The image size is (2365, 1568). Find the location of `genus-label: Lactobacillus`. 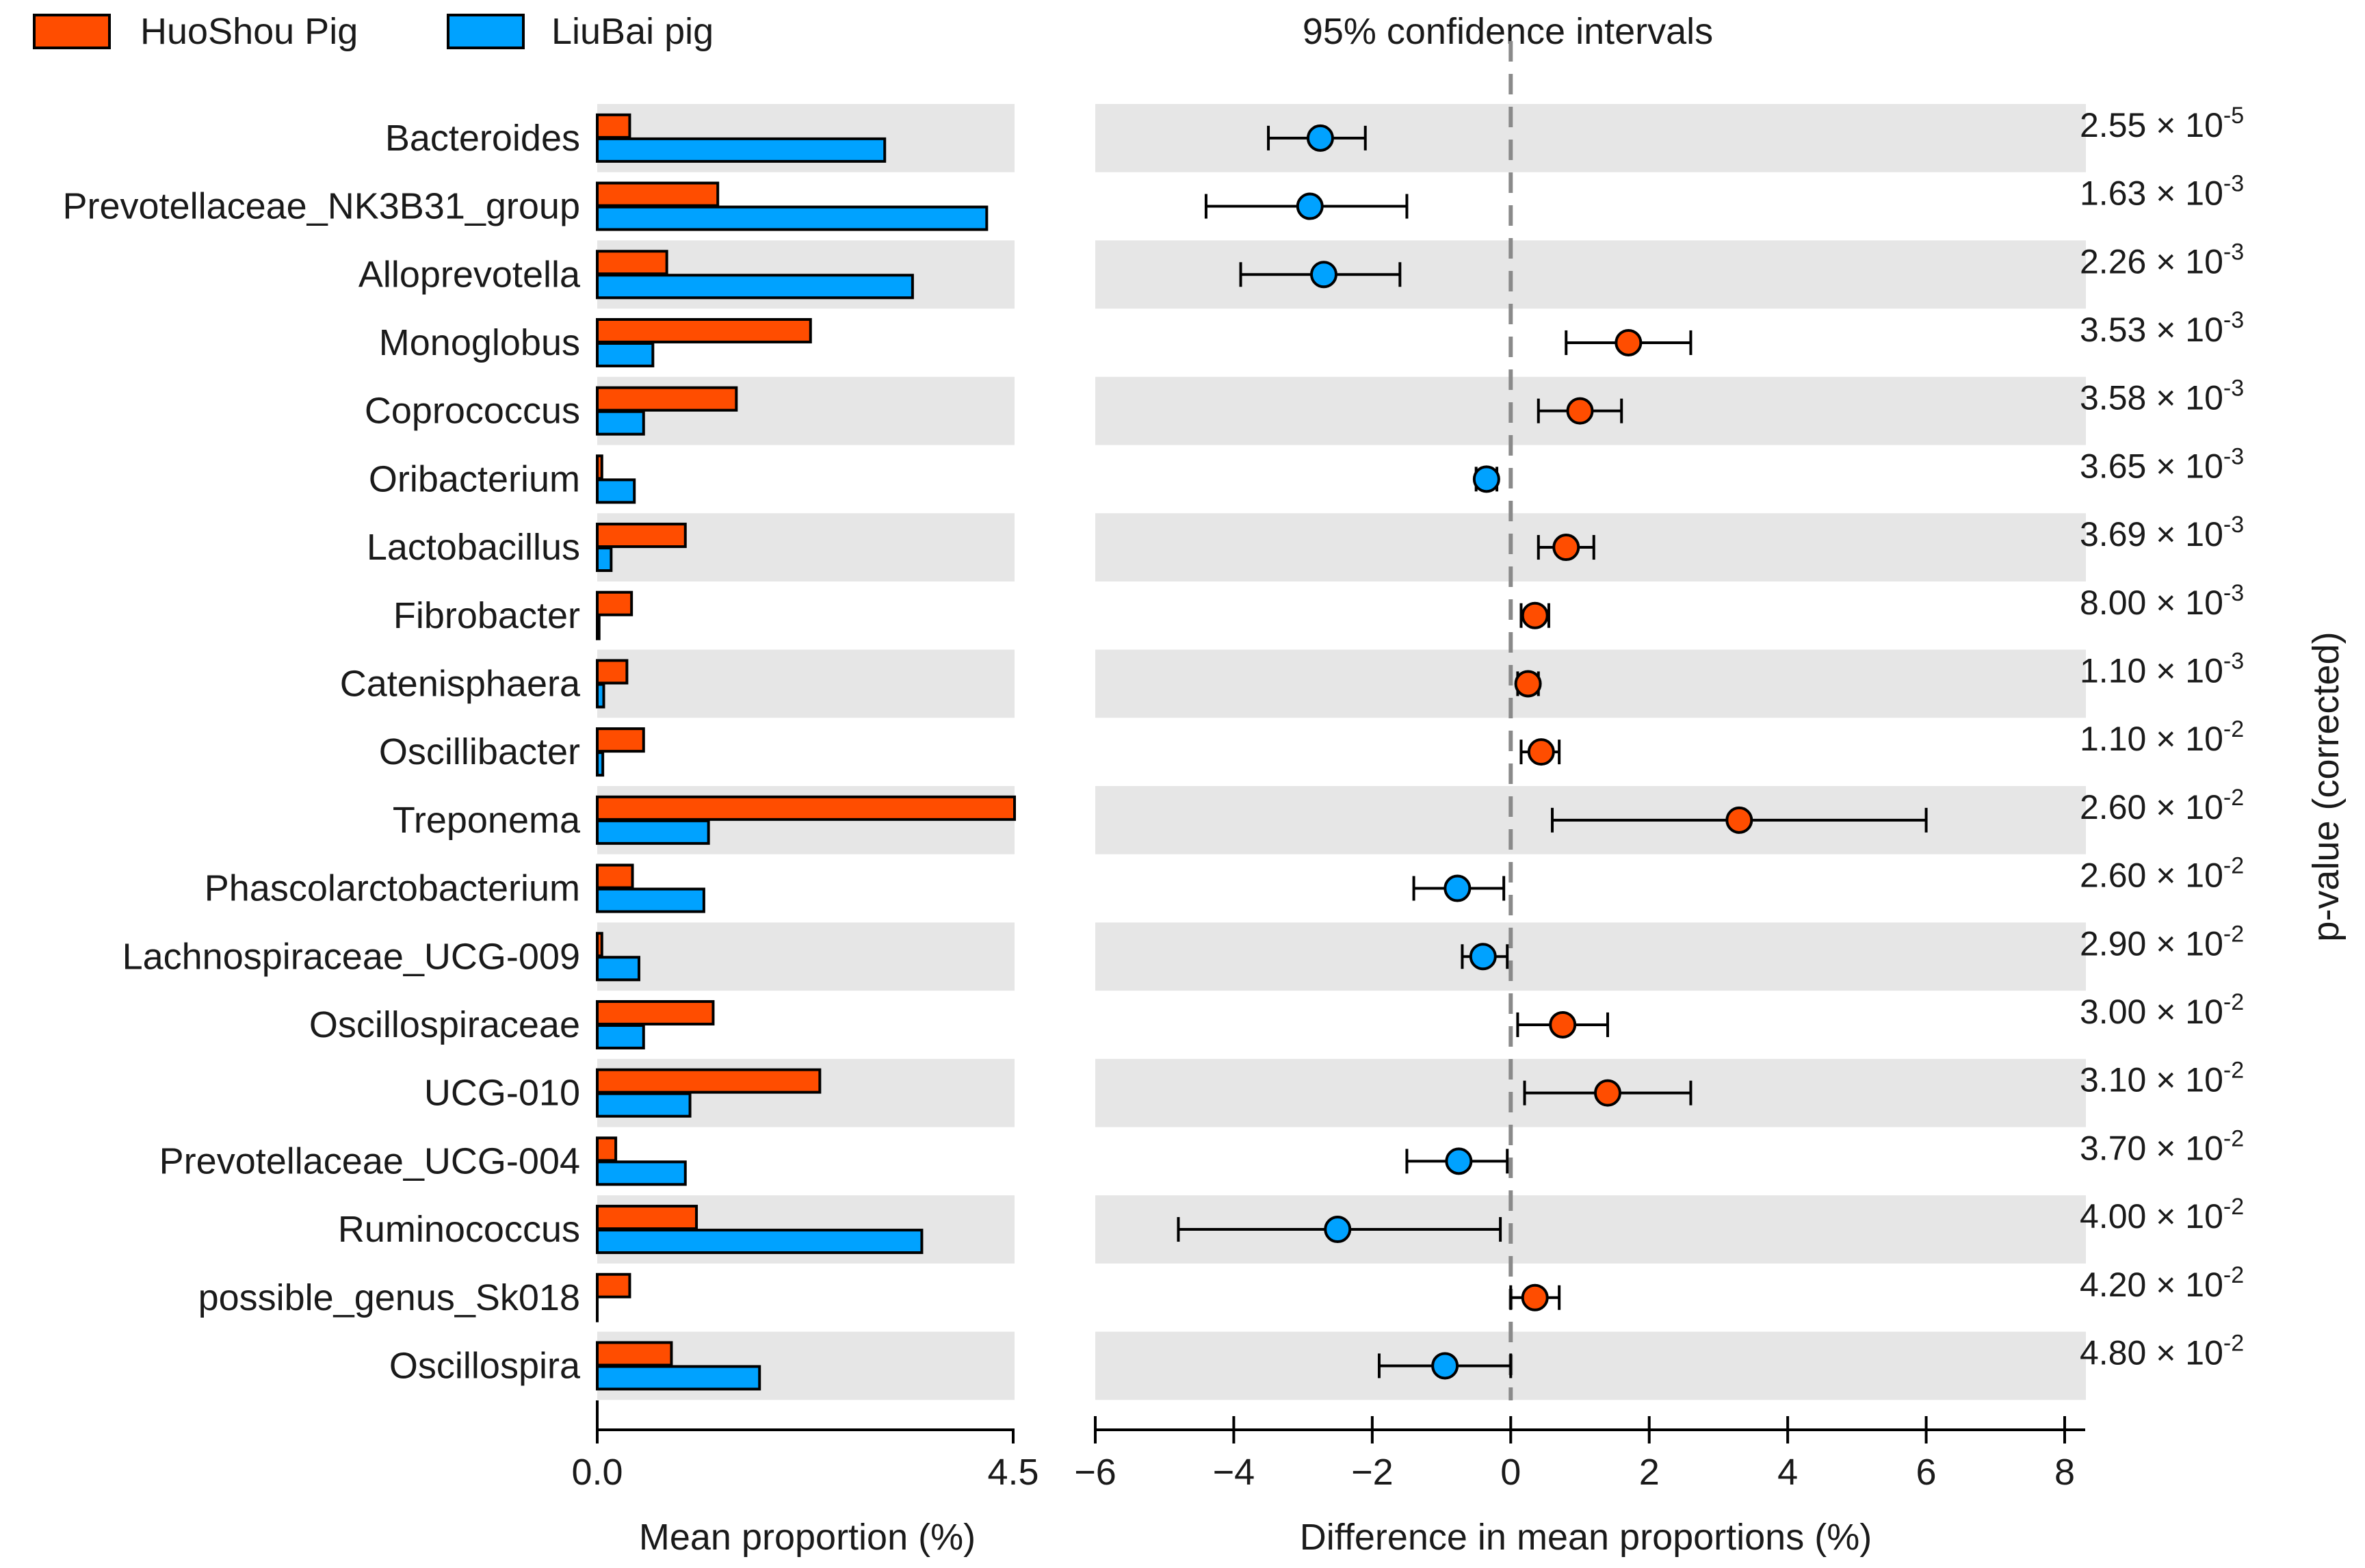

genus-label: Lactobacillus is located at coordinates (473, 547).